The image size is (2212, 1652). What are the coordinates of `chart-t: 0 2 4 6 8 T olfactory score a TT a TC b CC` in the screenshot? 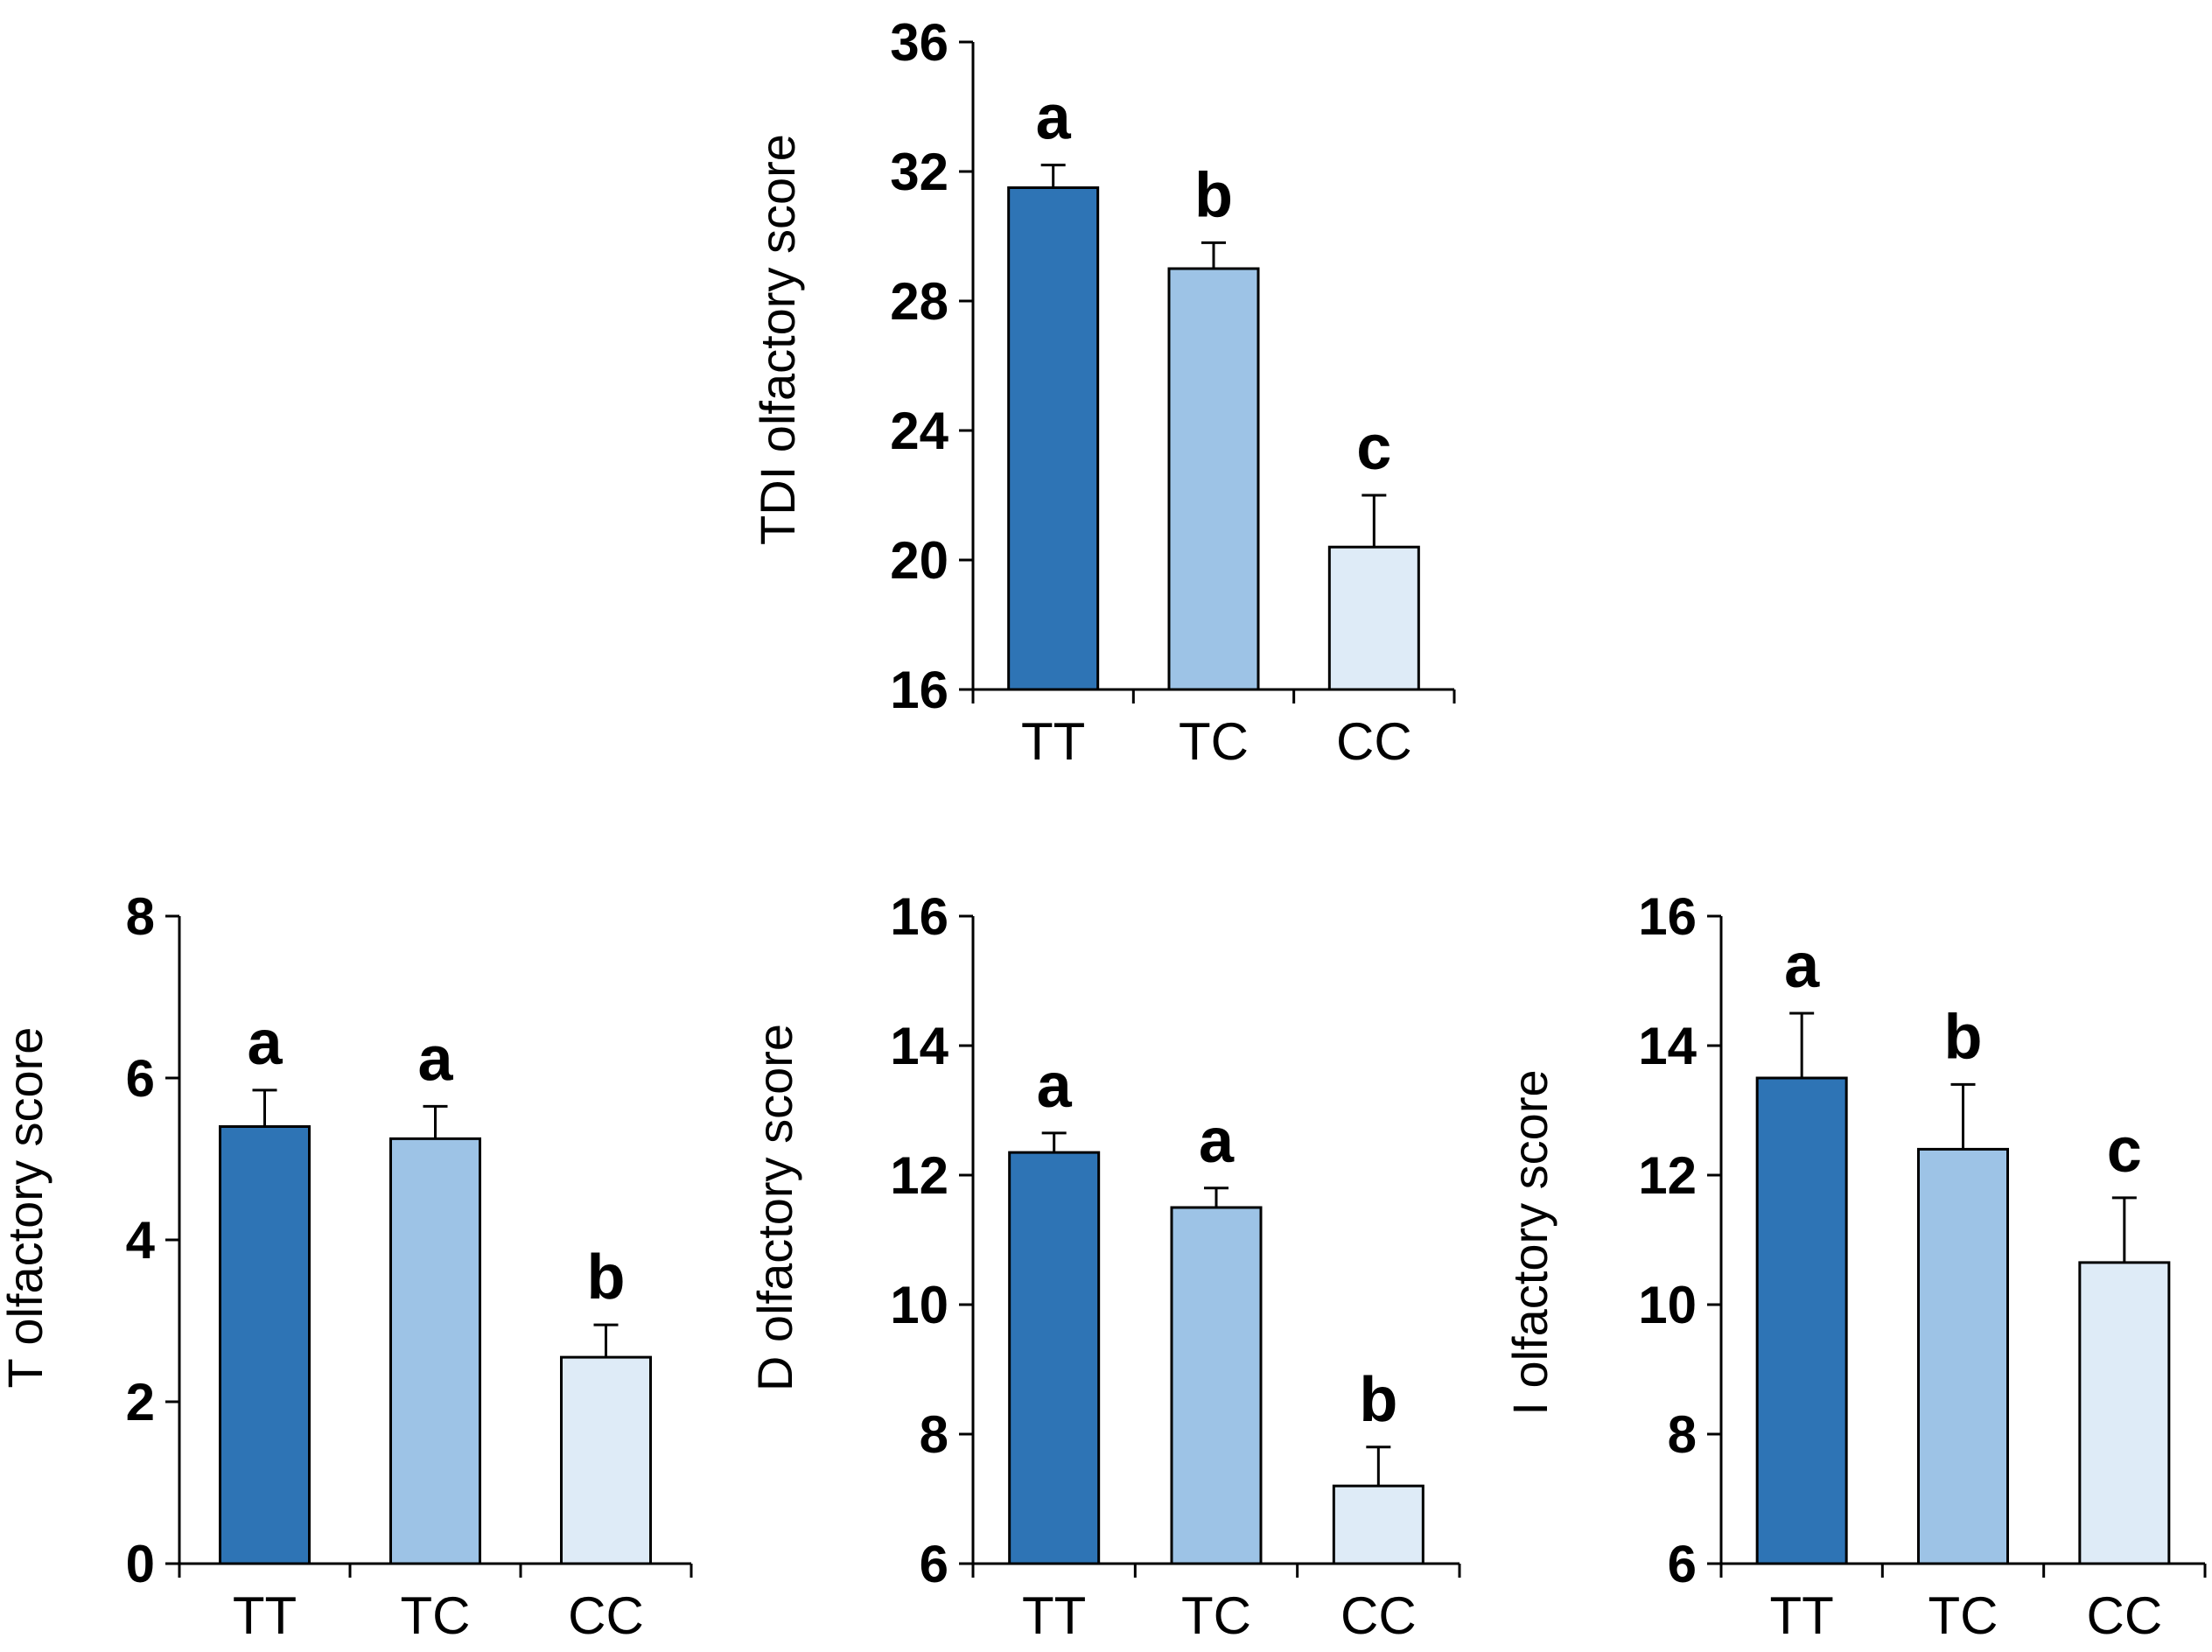 It's located at (346, 1266).